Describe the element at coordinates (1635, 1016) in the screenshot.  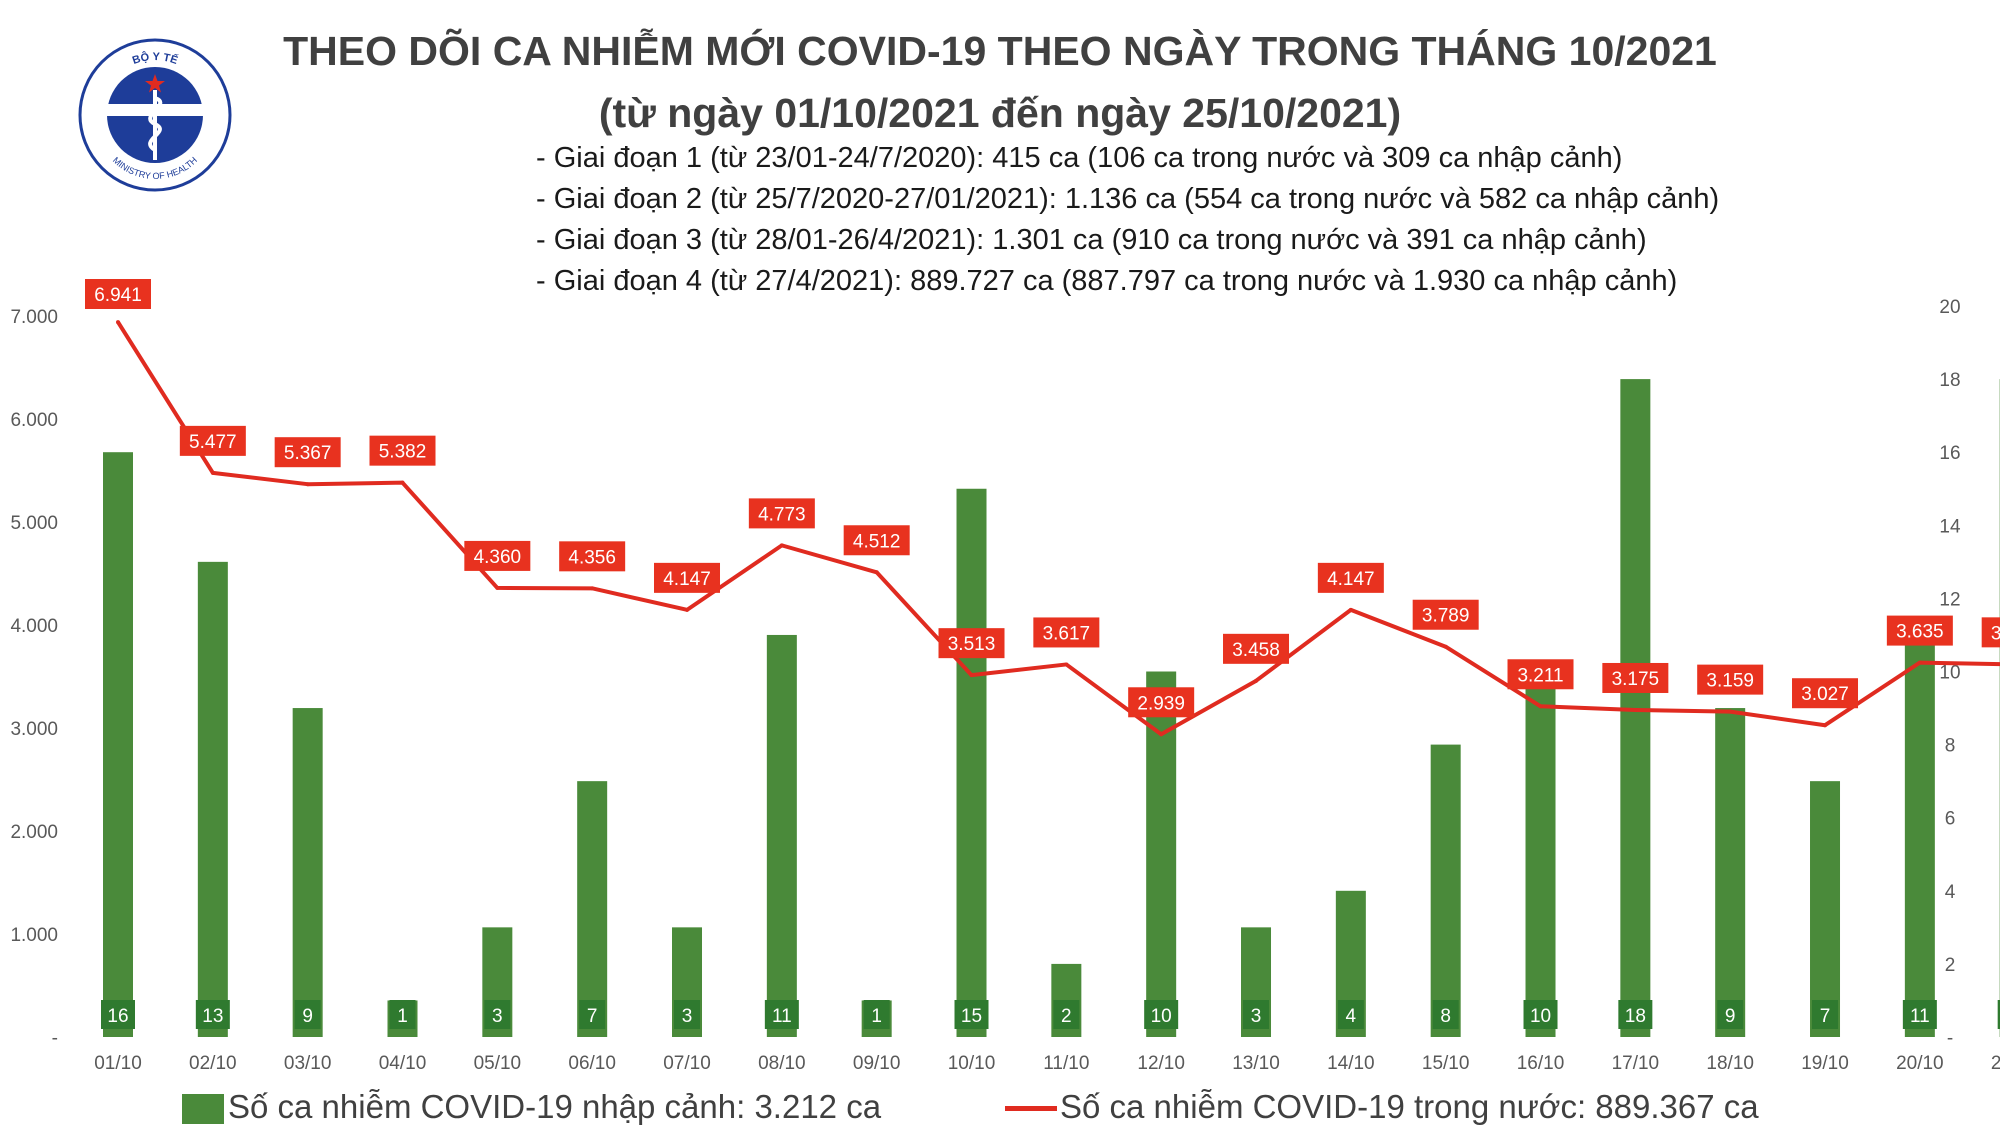
I see `bar-value-label: 18` at that location.